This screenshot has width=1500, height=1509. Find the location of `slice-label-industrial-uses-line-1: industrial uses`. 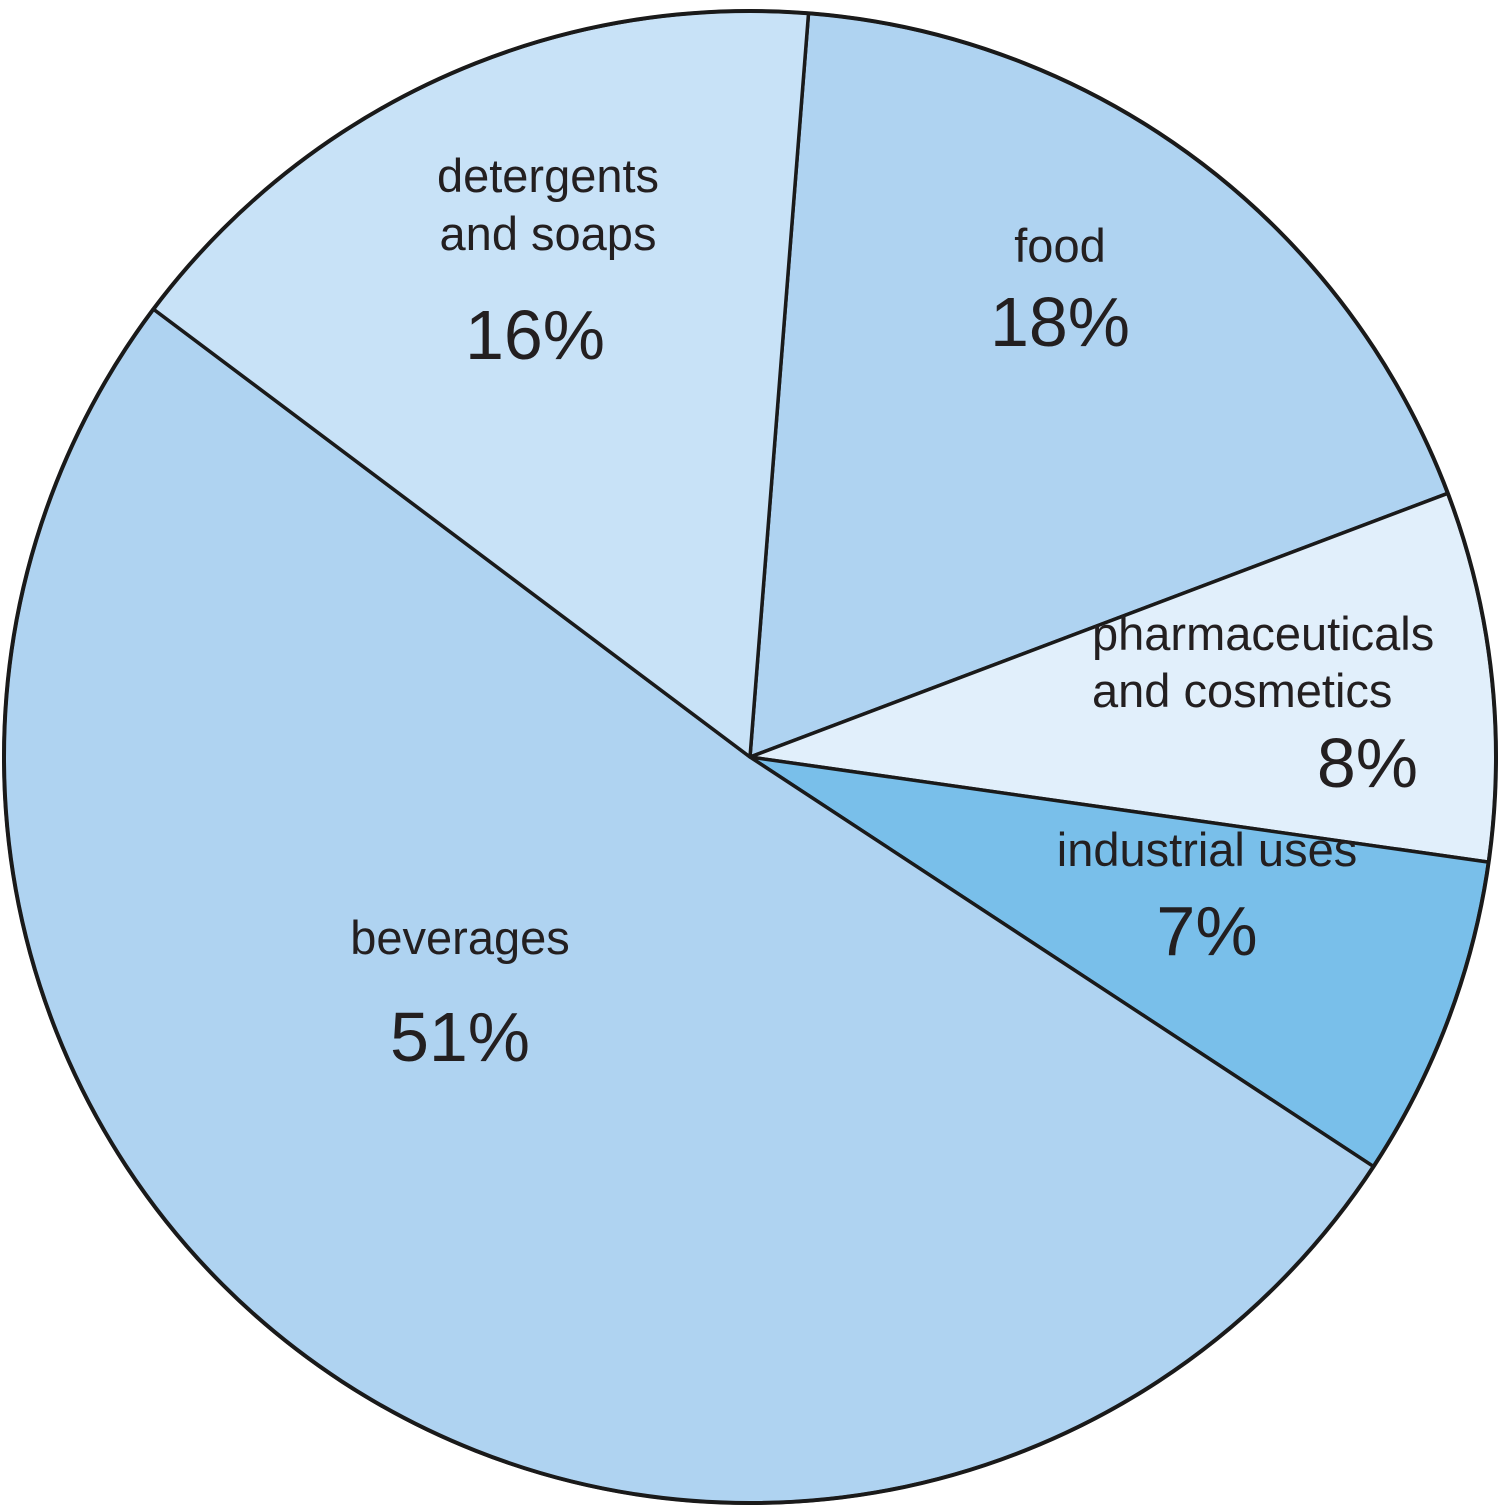

slice-label-industrial-uses-line-1: industrial uses is located at coordinates (1207, 849).